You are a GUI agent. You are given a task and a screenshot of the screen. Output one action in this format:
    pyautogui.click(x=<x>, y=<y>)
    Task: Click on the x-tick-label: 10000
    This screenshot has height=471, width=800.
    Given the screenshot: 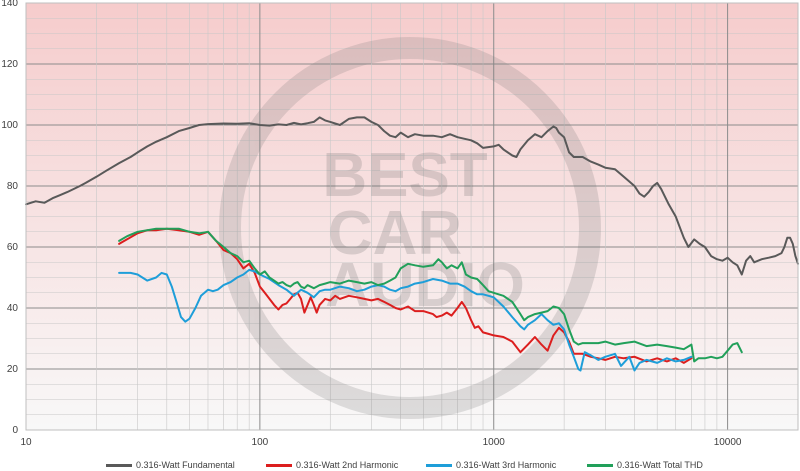 What is the action you would take?
    pyautogui.click(x=728, y=442)
    